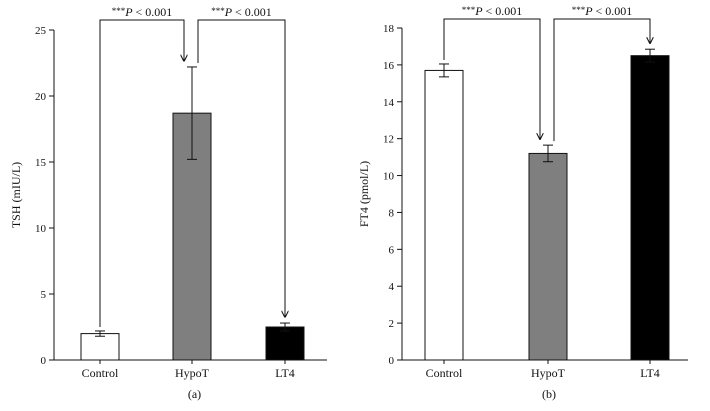  Describe the element at coordinates (392, 213) in the screenshot. I see `y-tick-label: 8` at that location.